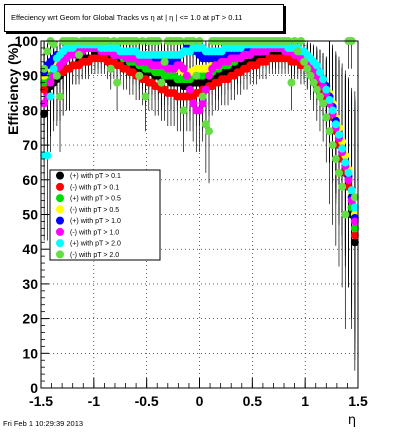 The image size is (400, 433). I want to click on legend-box, so click(105, 215).